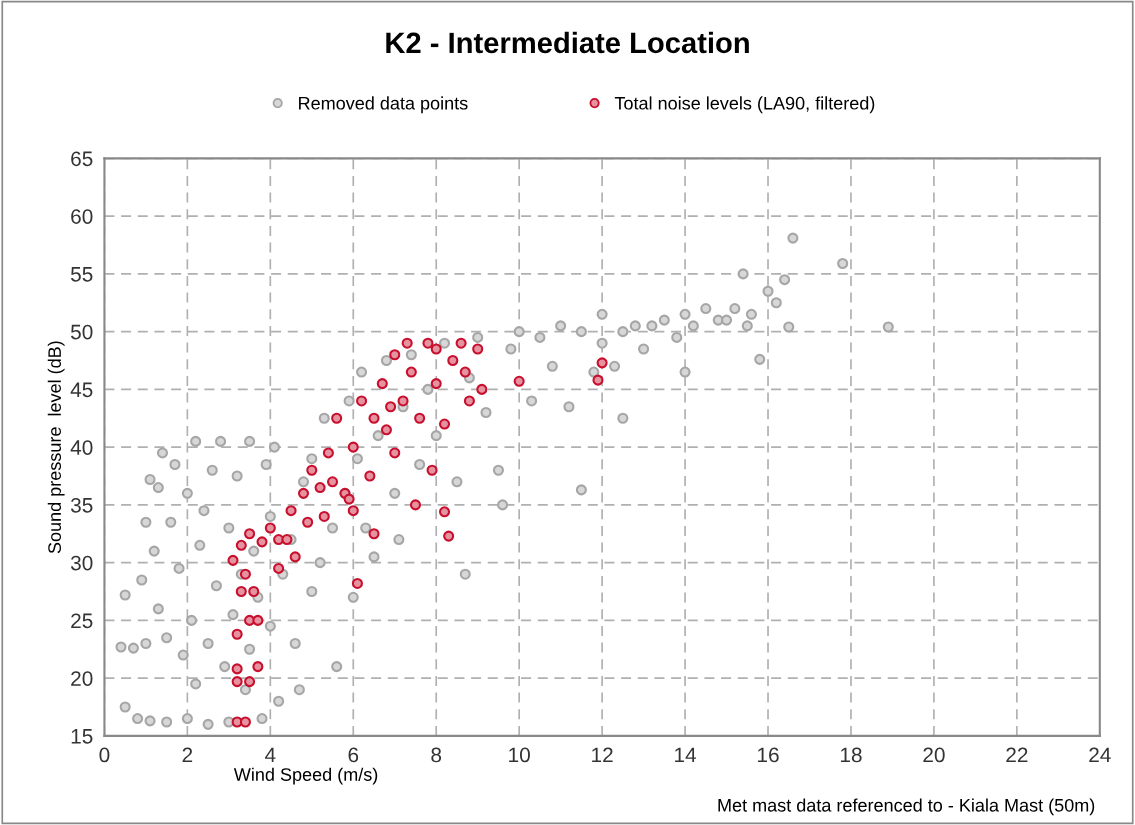 This screenshot has height=825, width=1135. What do you see at coordinates (56, 447) in the screenshot?
I see `y-axis-title: Sound pressure level (dB)` at bounding box center [56, 447].